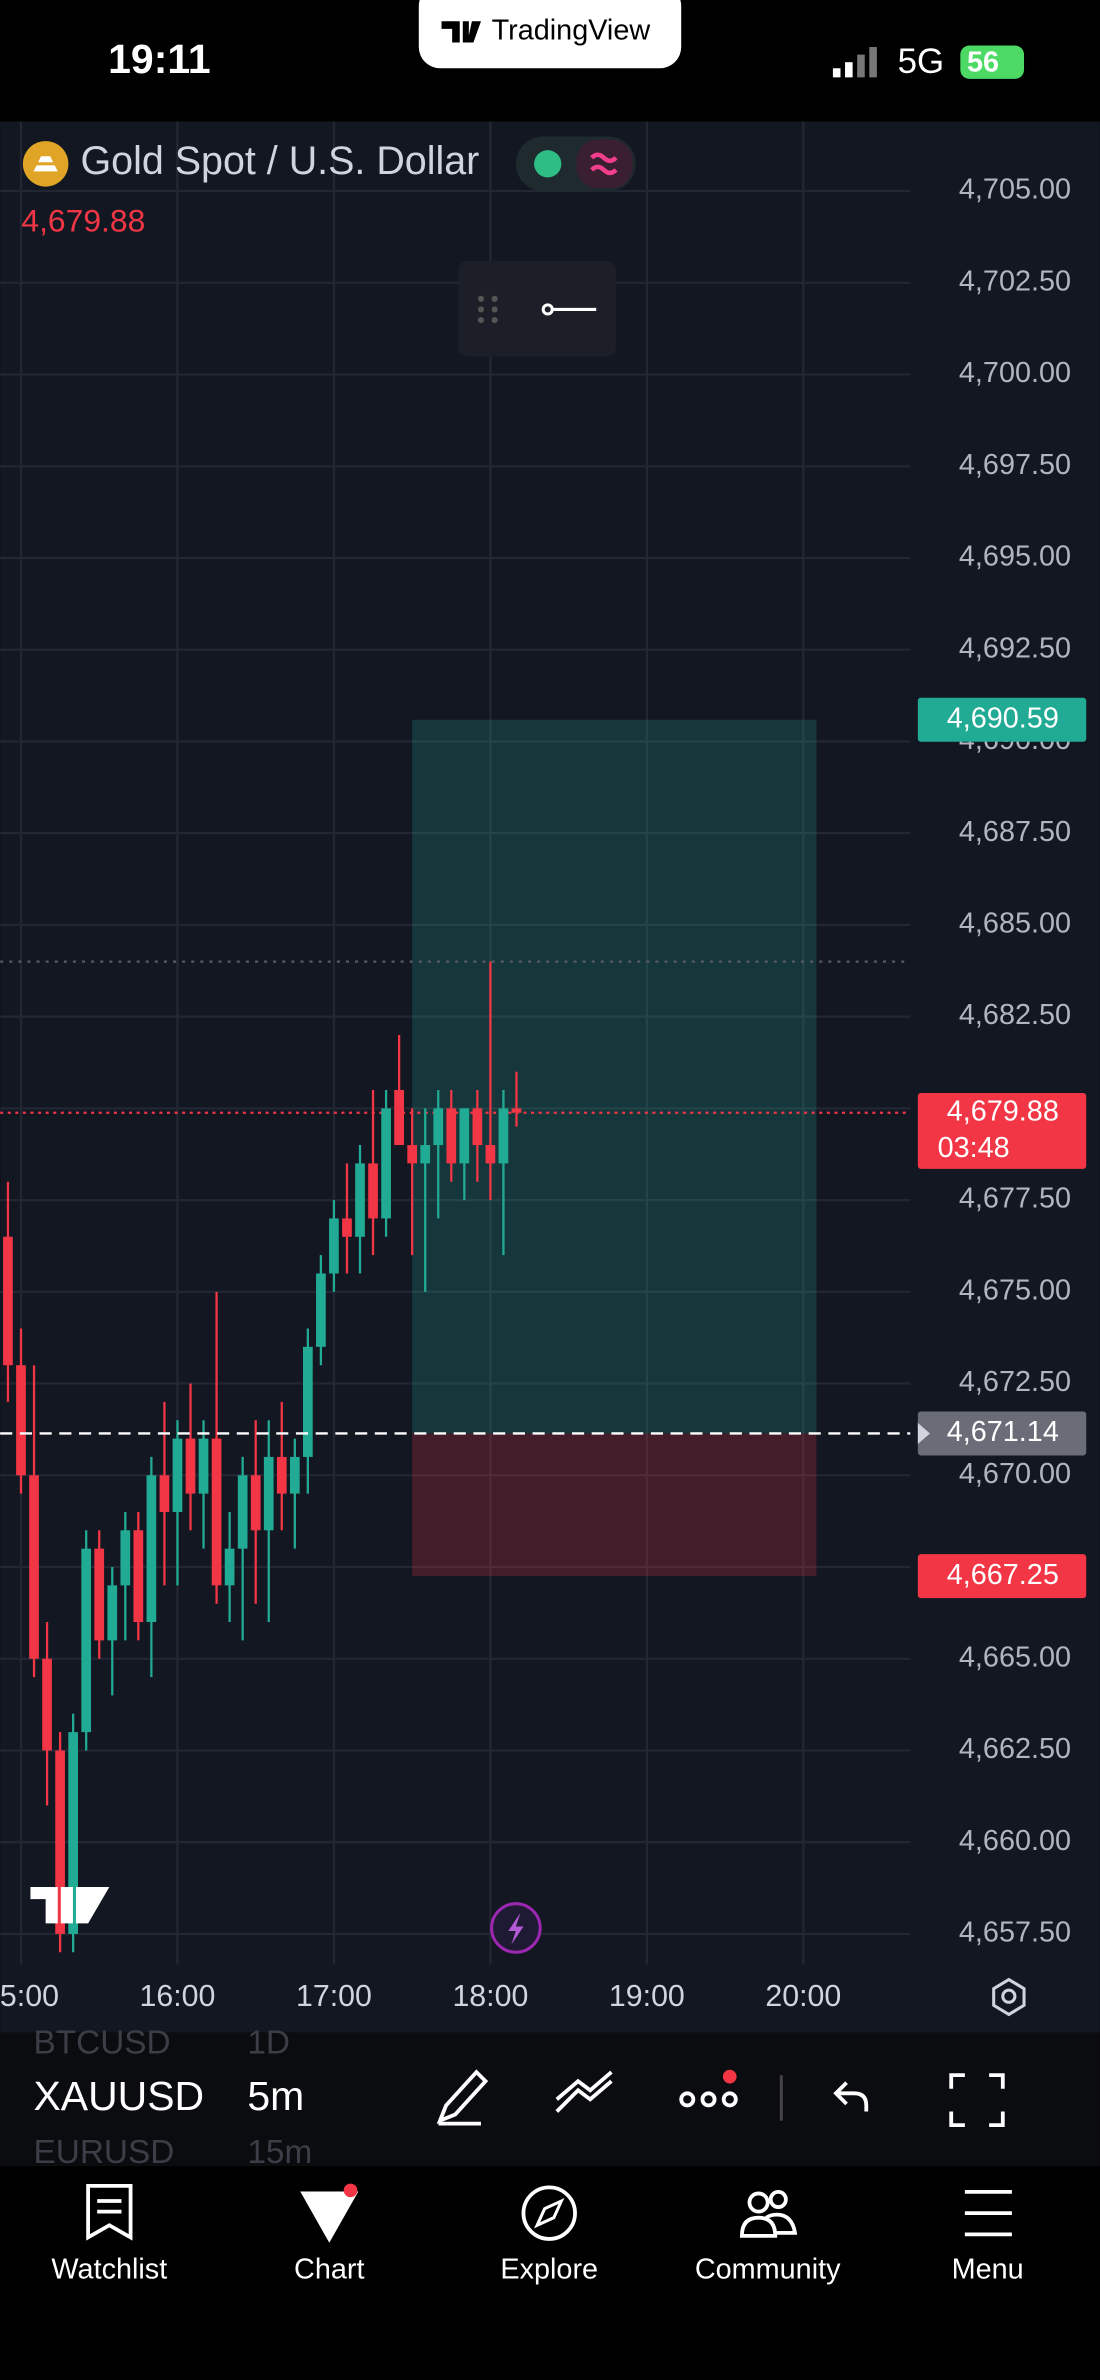 The height and width of the screenshot is (2380, 1100). What do you see at coordinates (109, 2269) in the screenshot?
I see `tab-label: Watchlist` at bounding box center [109, 2269].